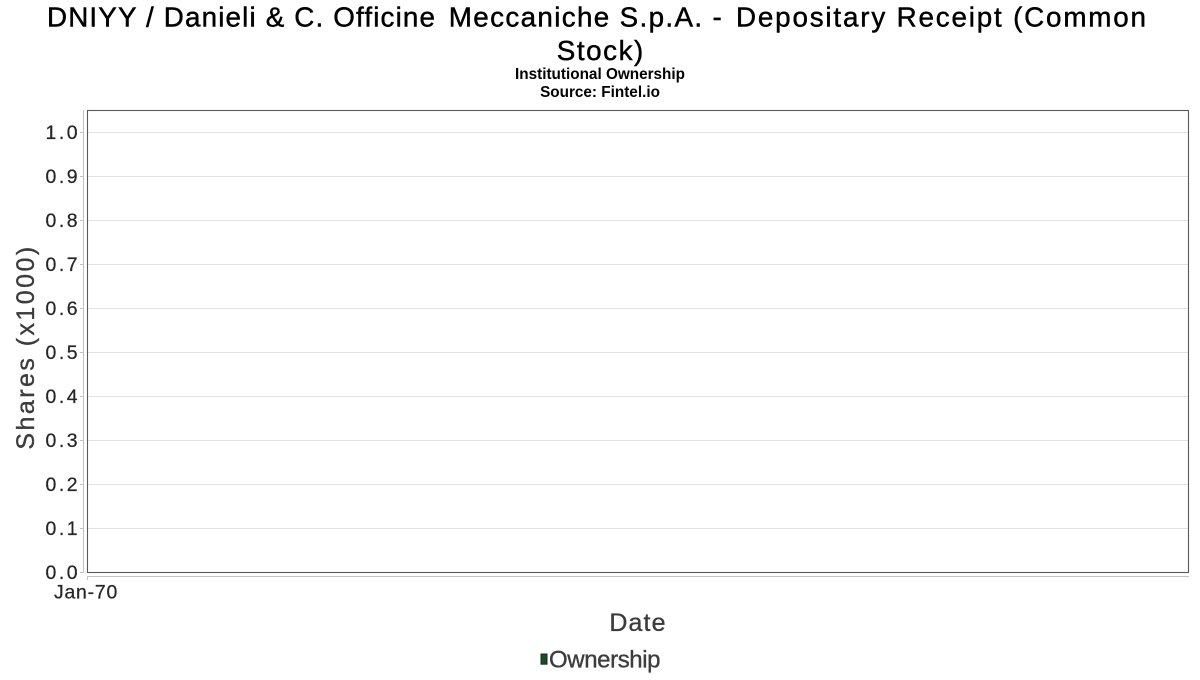  I want to click on svg-text: 0.5, so click(63, 353).